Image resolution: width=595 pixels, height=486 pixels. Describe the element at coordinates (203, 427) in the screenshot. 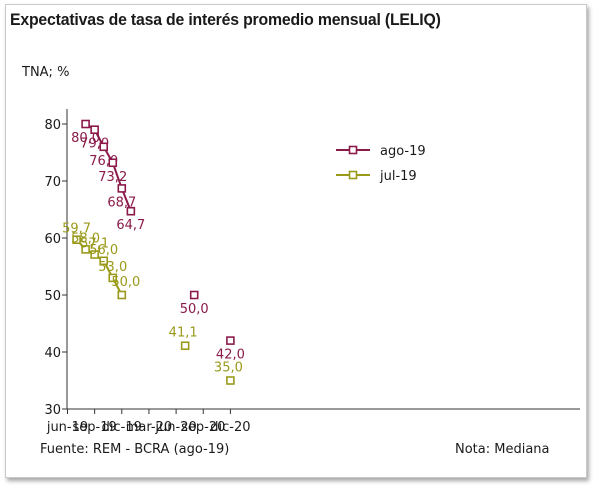

I see `x-tick-label: sep-20` at that location.